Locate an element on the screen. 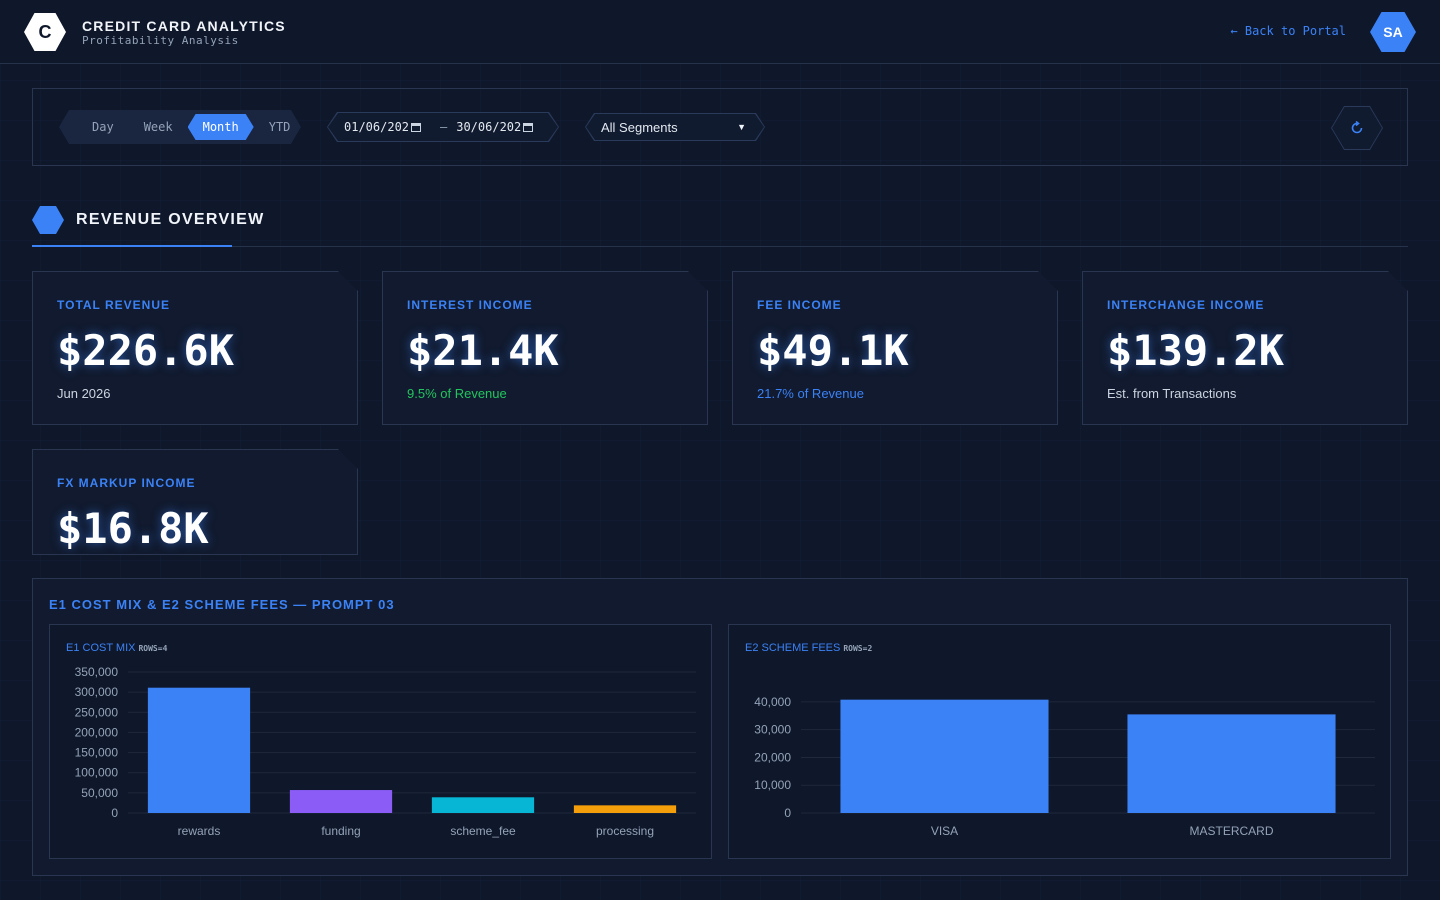 The image size is (1440, 900). date-to-input: 30/06/202 is located at coordinates (499, 127).